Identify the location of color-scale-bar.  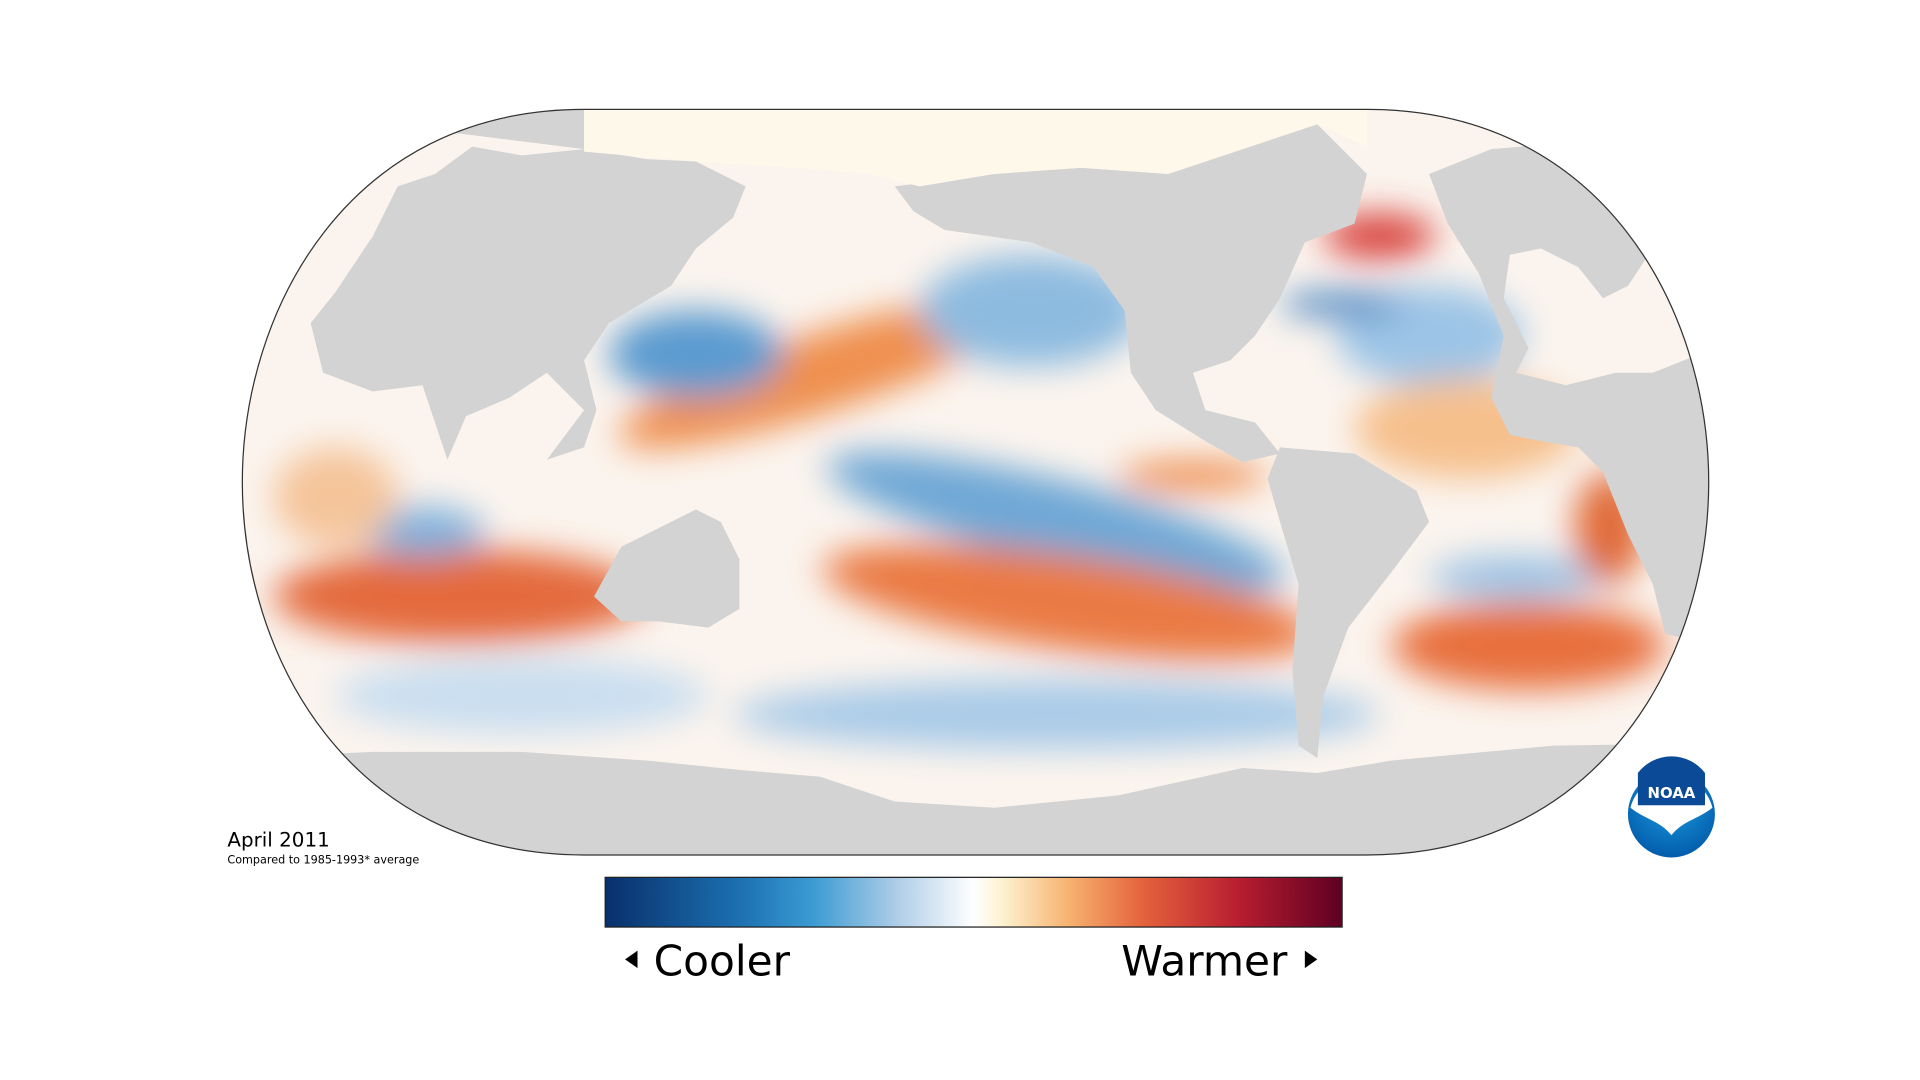
(973, 902).